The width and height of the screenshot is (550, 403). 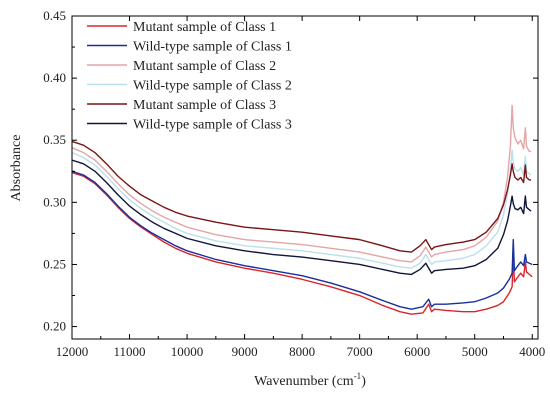 What do you see at coordinates (187, 351) in the screenshot?
I see `x-tick-label: 10000` at bounding box center [187, 351].